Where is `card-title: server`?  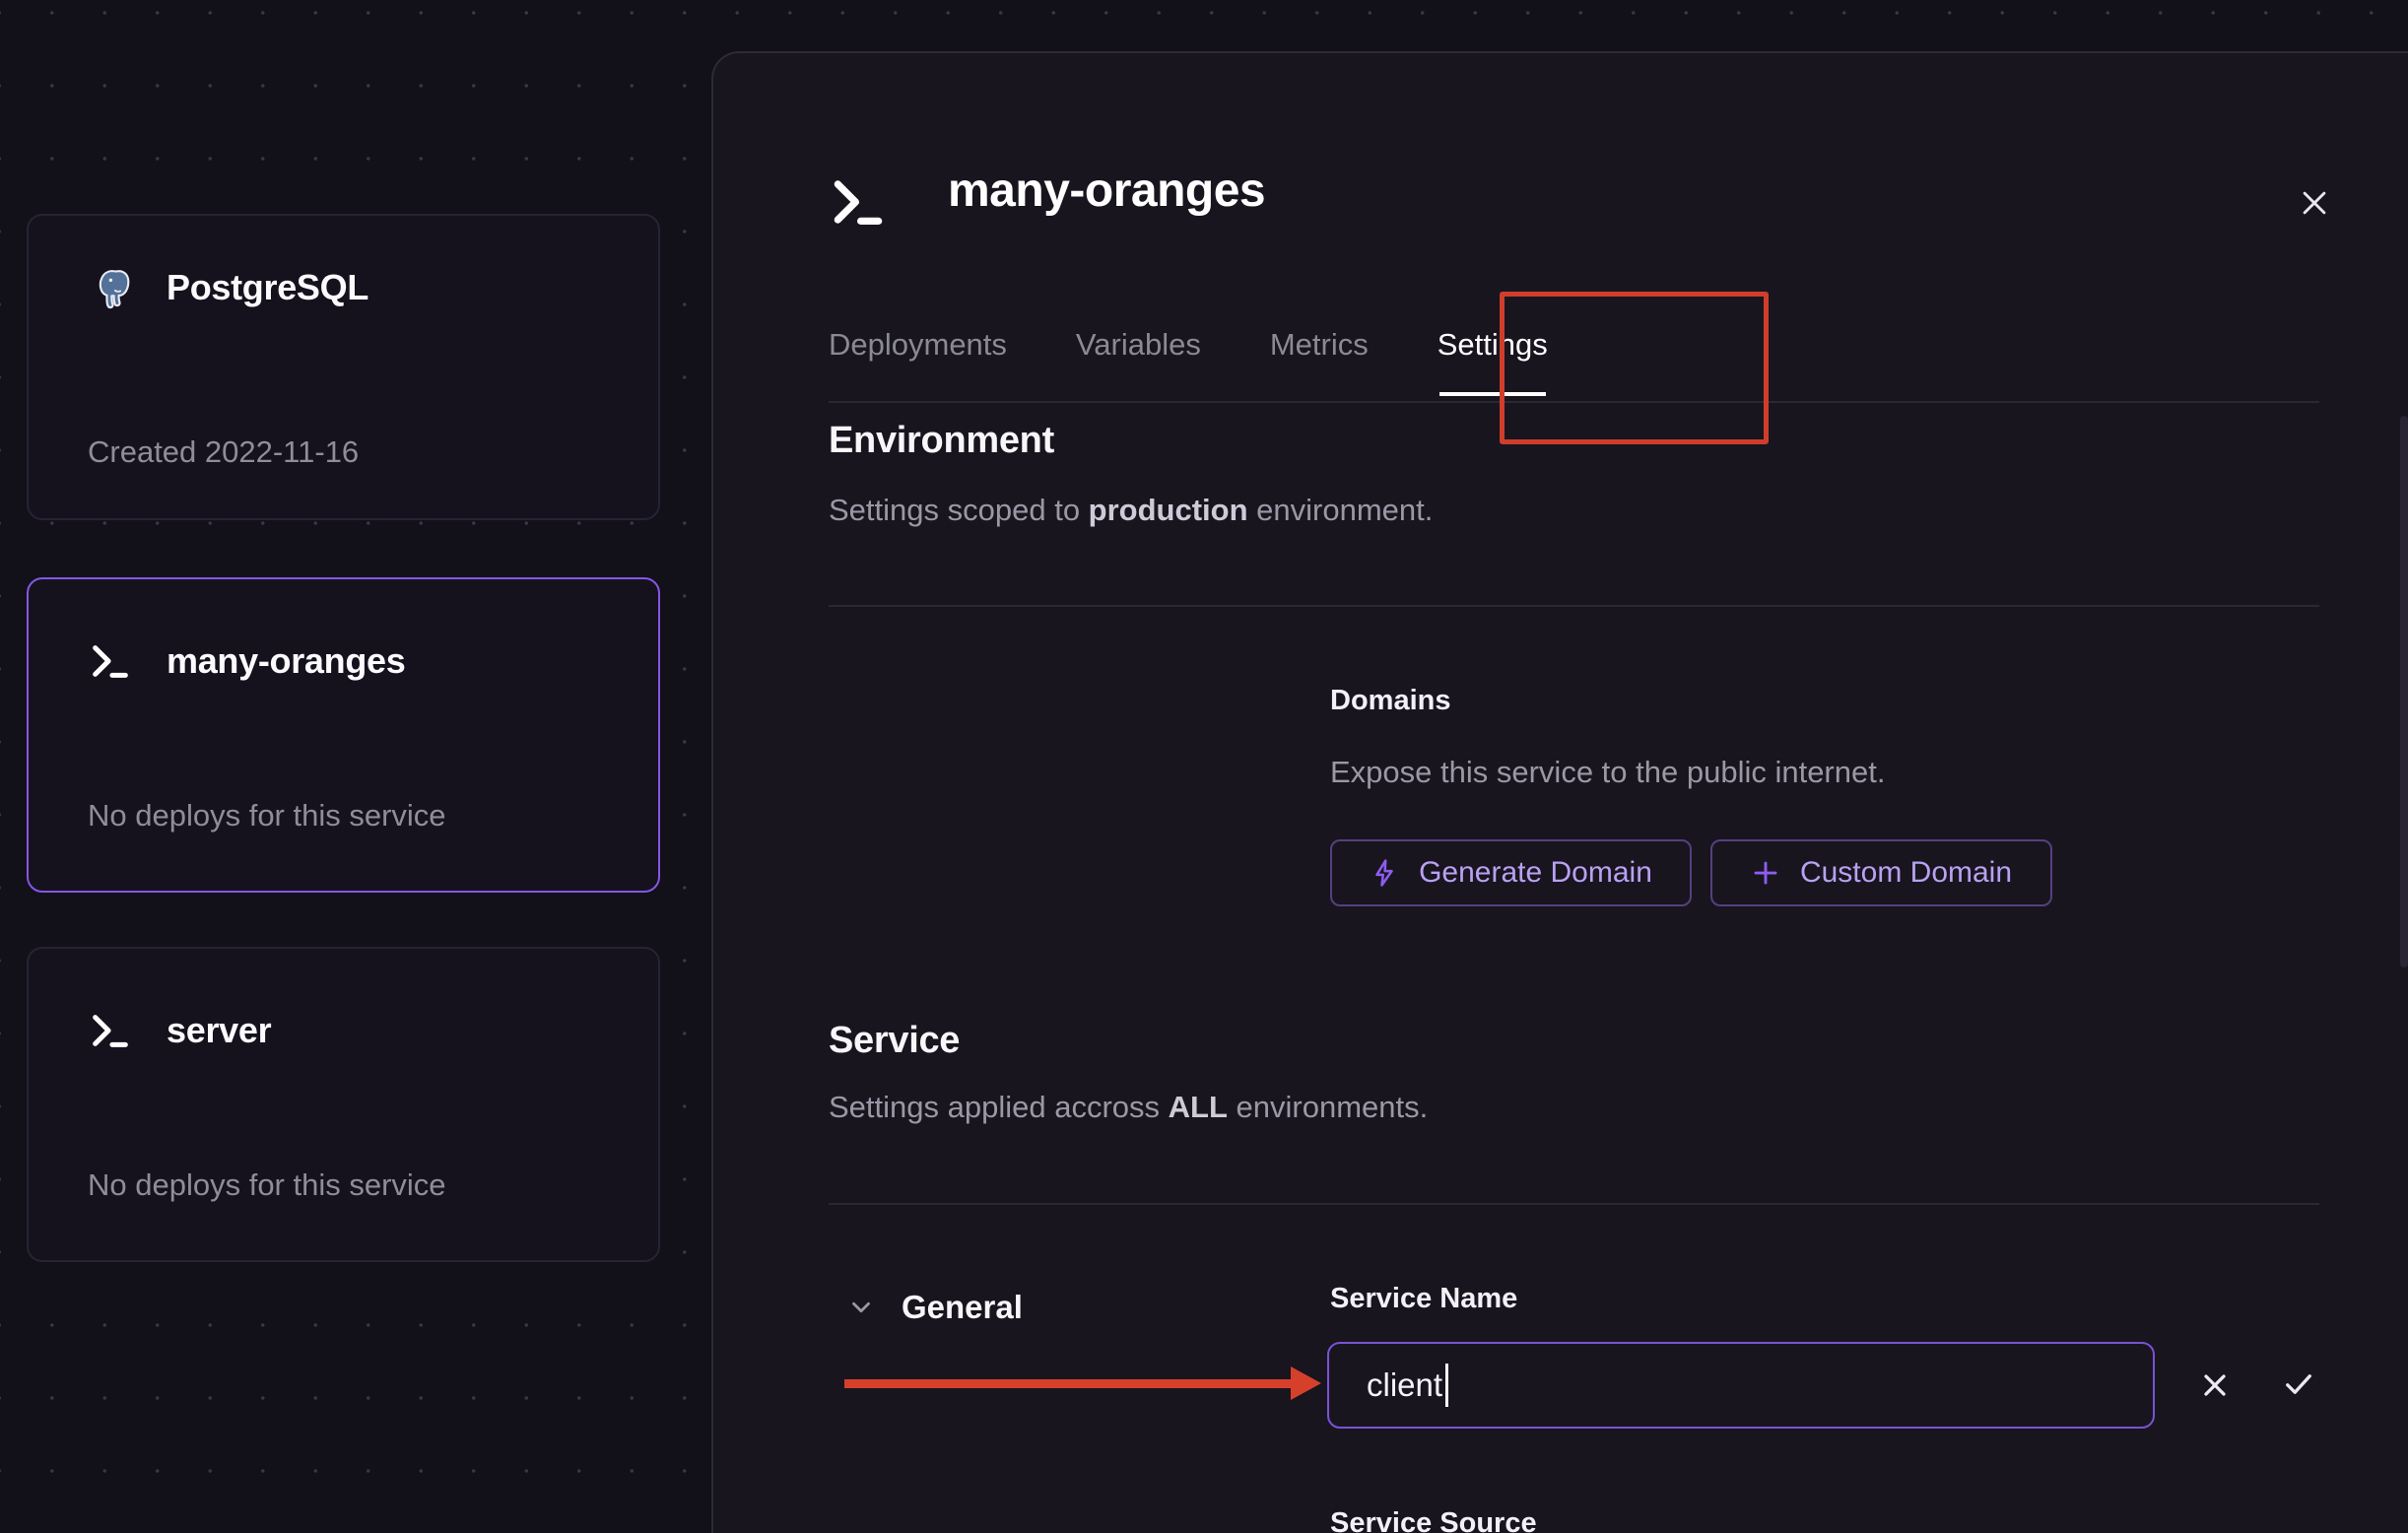 card-title: server is located at coordinates (219, 1030).